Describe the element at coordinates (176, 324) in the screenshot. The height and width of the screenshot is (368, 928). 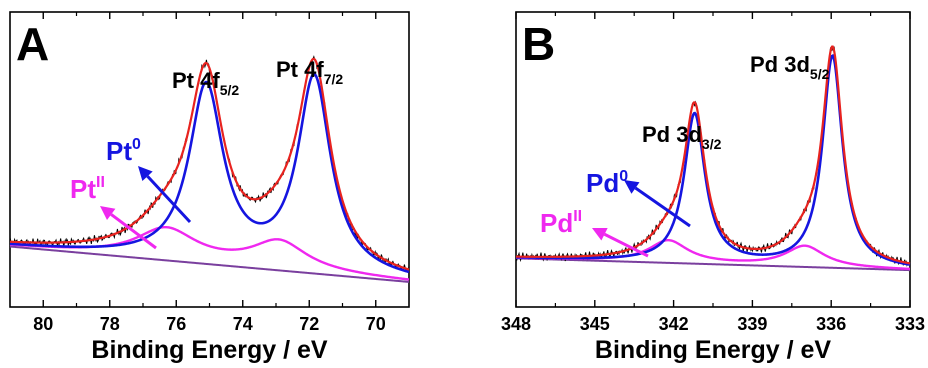
I see `x-tick-label: 76` at that location.